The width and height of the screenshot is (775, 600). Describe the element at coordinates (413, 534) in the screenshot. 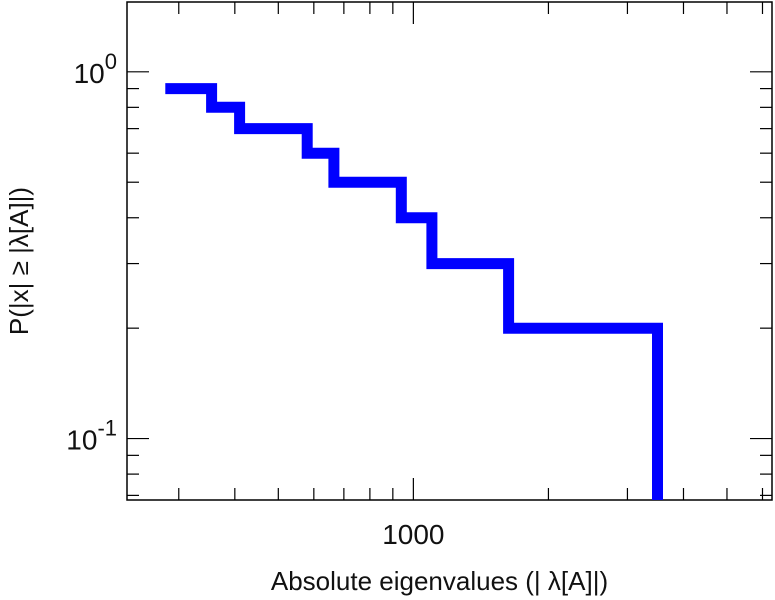

I see `x-tick-label: 1000` at that location.